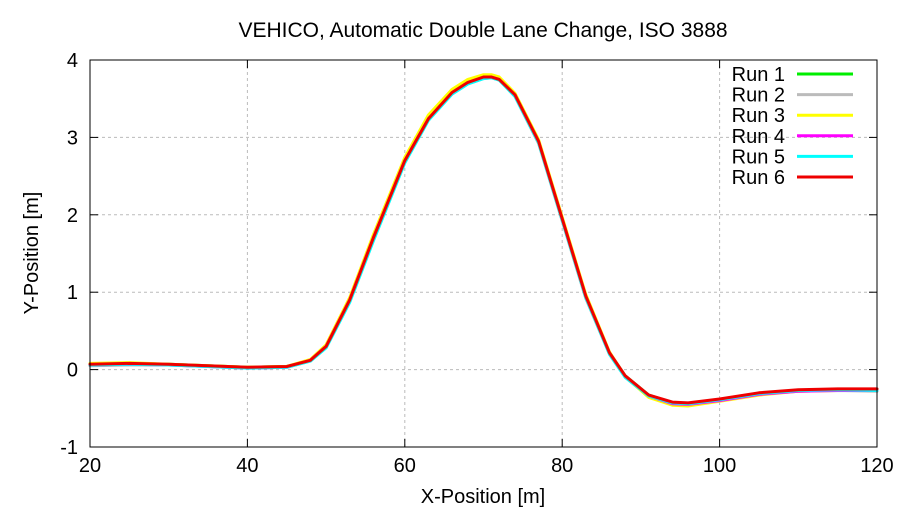 This screenshot has height=509, width=915. I want to click on y-tick-label: -1, so click(69, 448).